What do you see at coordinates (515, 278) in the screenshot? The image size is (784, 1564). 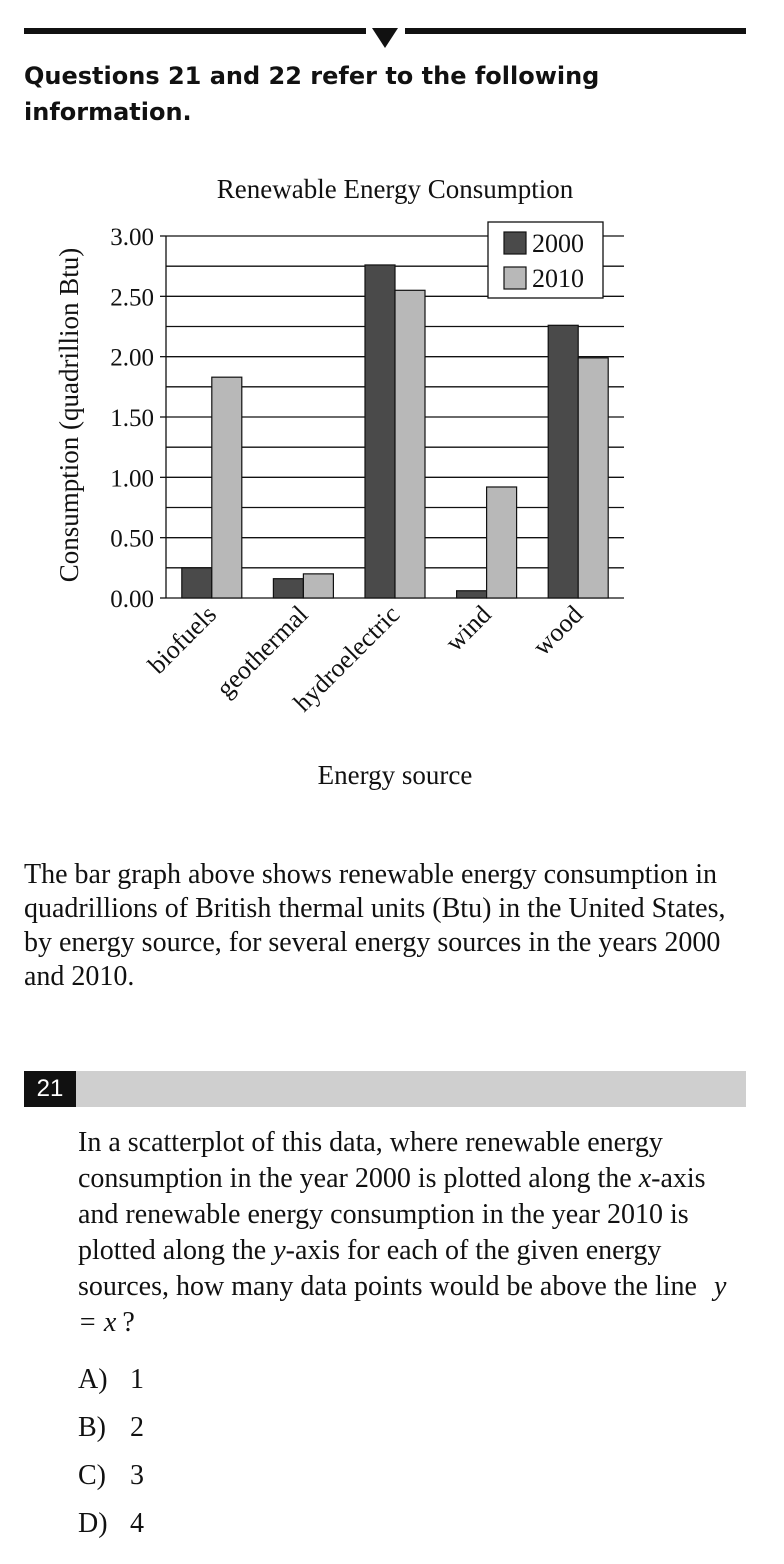 I see `legend-swatch-2010` at bounding box center [515, 278].